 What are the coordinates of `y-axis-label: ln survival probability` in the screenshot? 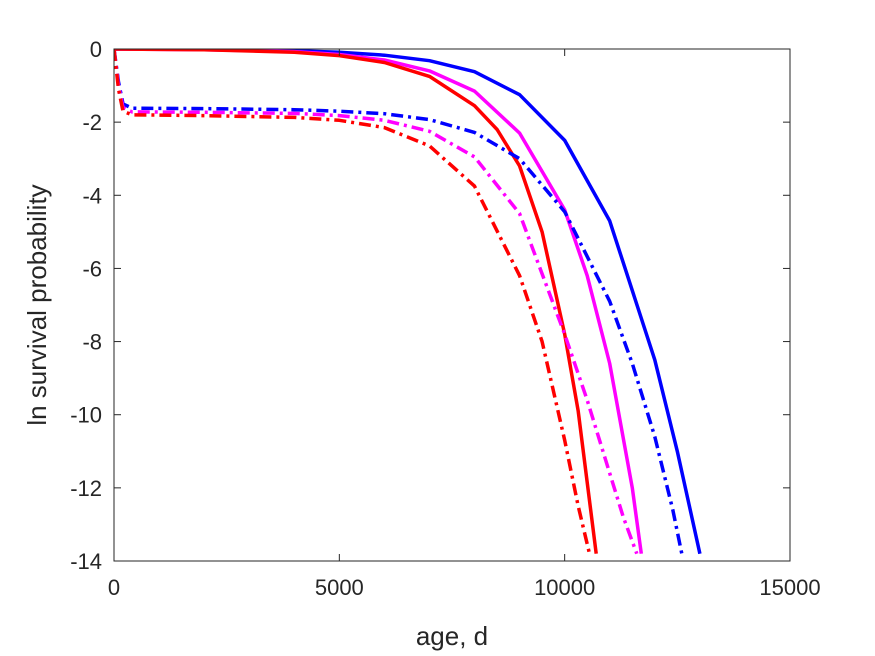 It's located at (37, 304).